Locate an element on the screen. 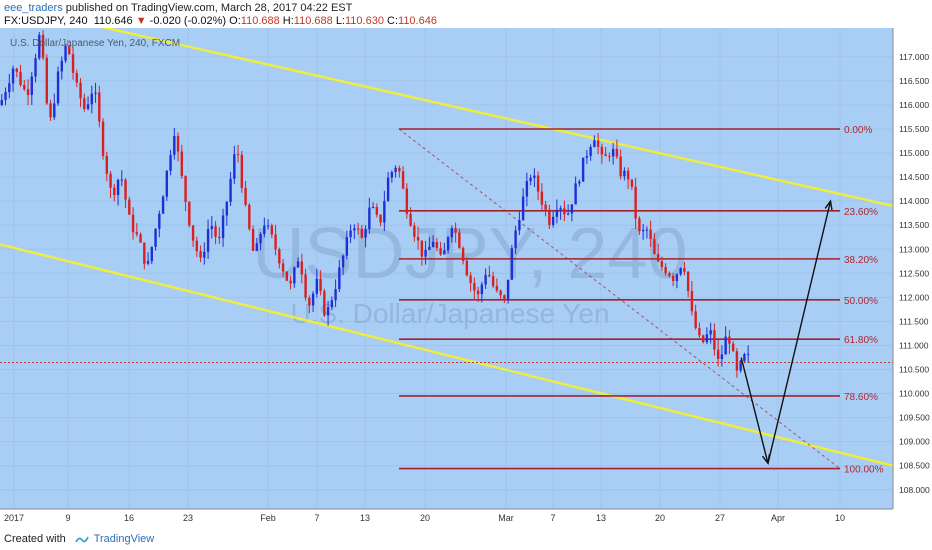 This screenshot has height=550, width=932. open-label: O: is located at coordinates (235, 21).